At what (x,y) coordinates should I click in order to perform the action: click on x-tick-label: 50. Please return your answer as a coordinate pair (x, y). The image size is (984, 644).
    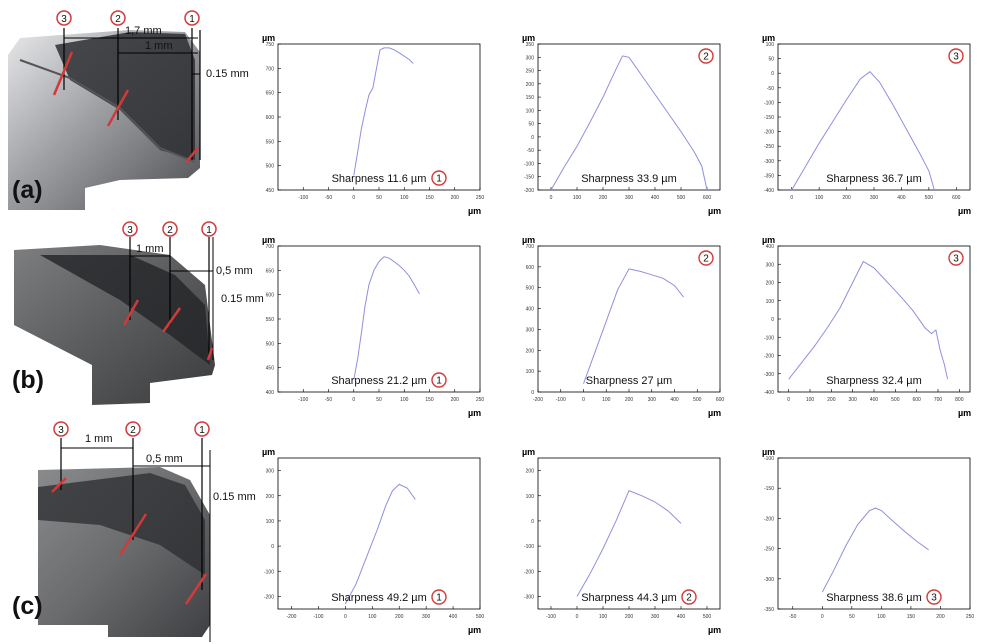
    Looking at the image, I should click on (852, 617).